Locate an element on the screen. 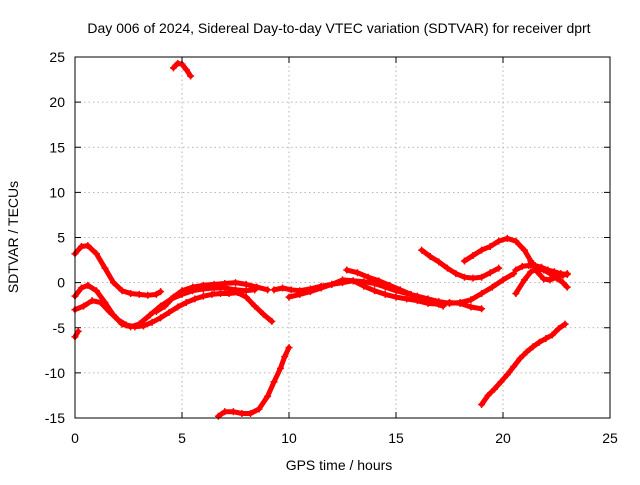  series-track-c is located at coordinates (173, 310).